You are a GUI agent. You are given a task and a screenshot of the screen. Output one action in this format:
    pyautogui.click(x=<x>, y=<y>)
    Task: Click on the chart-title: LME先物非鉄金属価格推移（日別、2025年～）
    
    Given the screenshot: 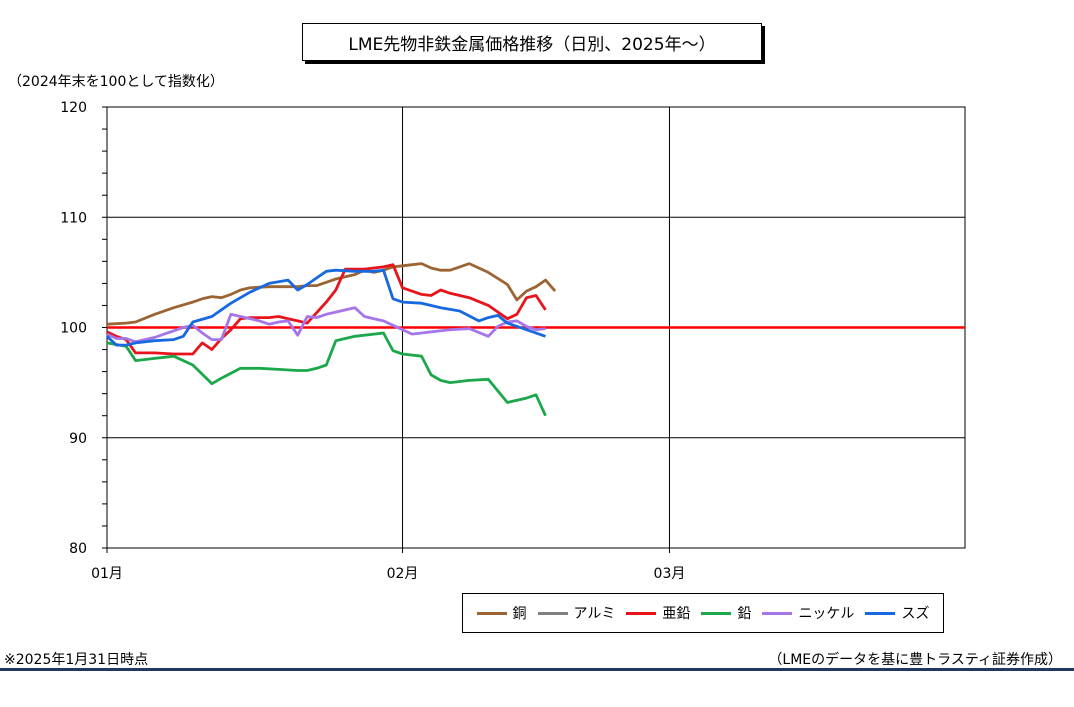 What is the action you would take?
    pyautogui.click(x=532, y=42)
    